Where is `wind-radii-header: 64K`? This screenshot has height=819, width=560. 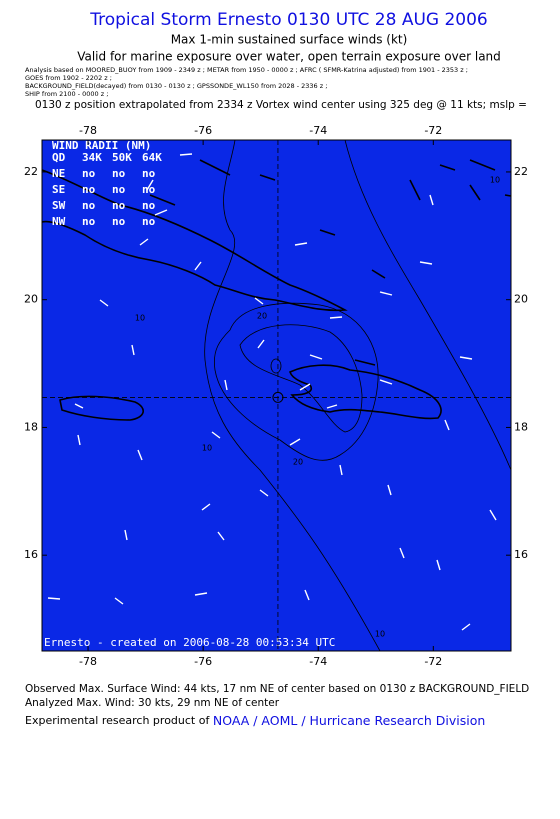
wind-radii-header: 64K is located at coordinates (152, 157).